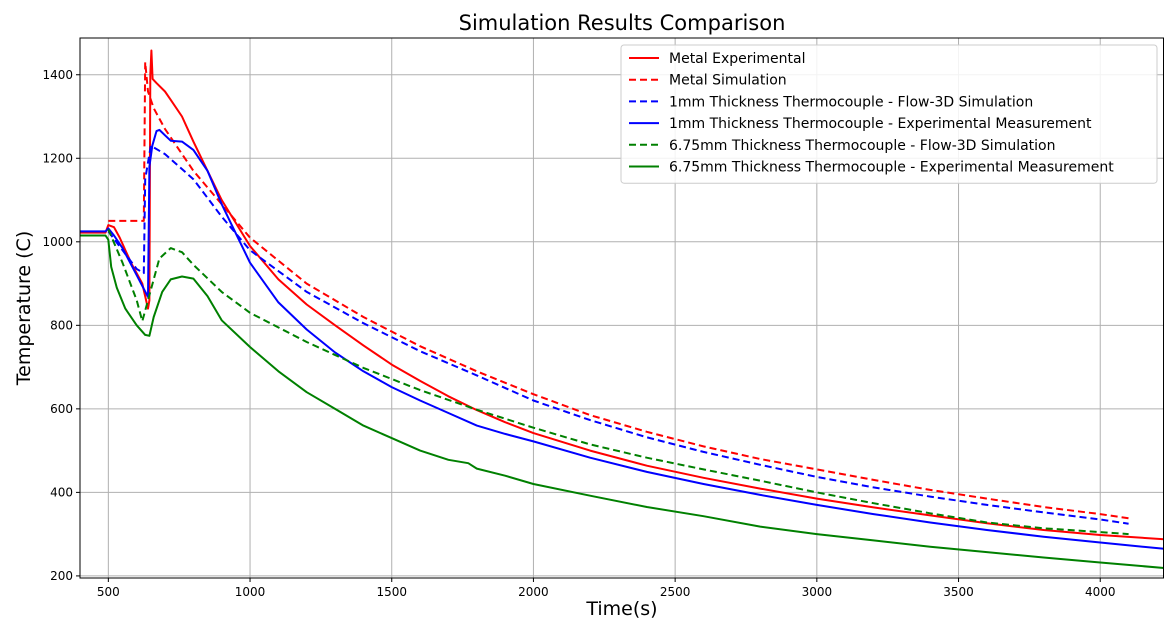 Image resolution: width=1164 pixels, height=623 pixels. I want to click on legend-box, so click(889, 114).